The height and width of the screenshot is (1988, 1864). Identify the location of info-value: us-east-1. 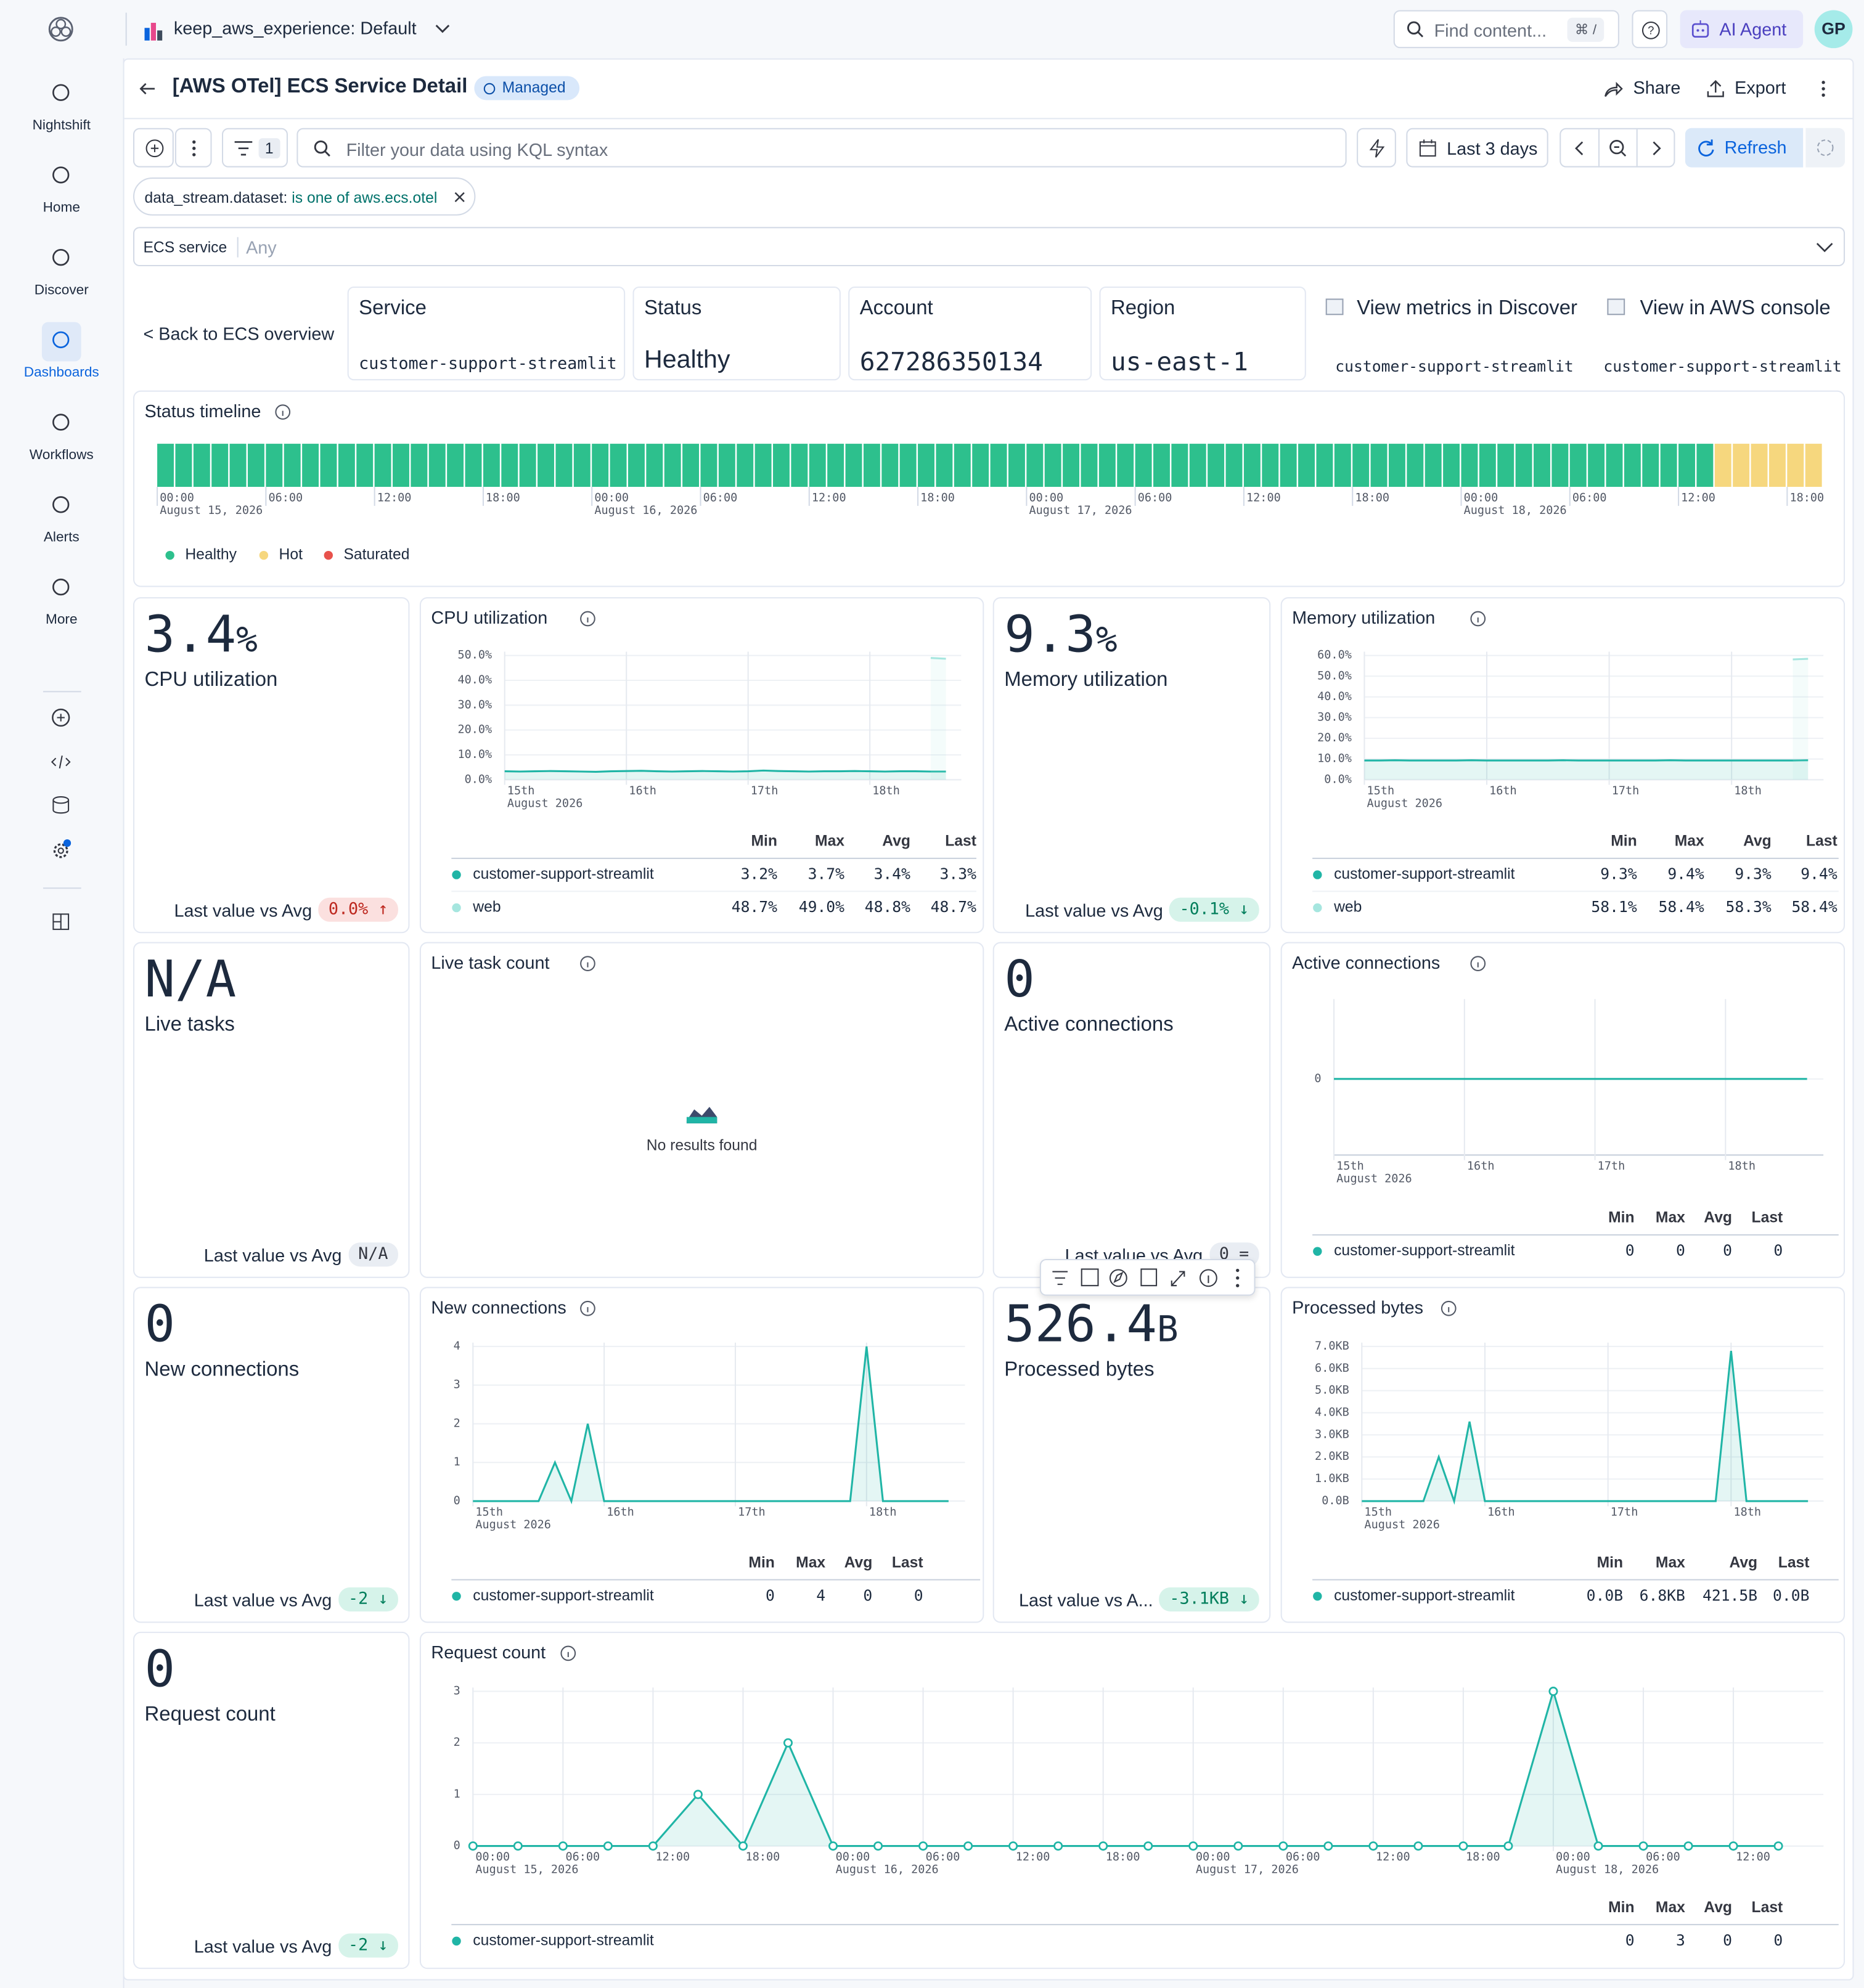
(1179, 361).